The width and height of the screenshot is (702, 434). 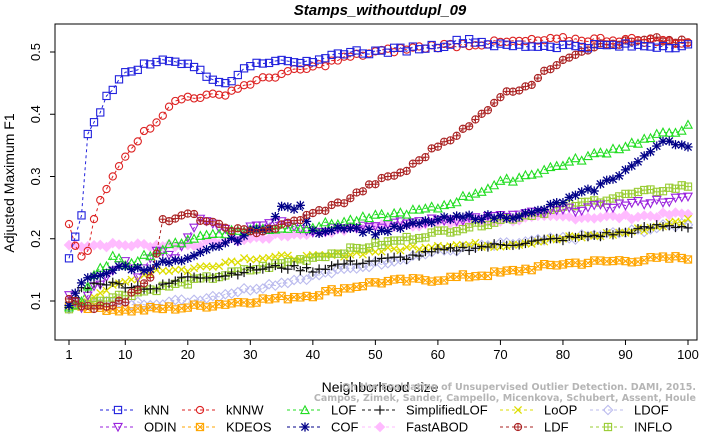 I want to click on legend-label: LoOP, so click(x=560, y=410).